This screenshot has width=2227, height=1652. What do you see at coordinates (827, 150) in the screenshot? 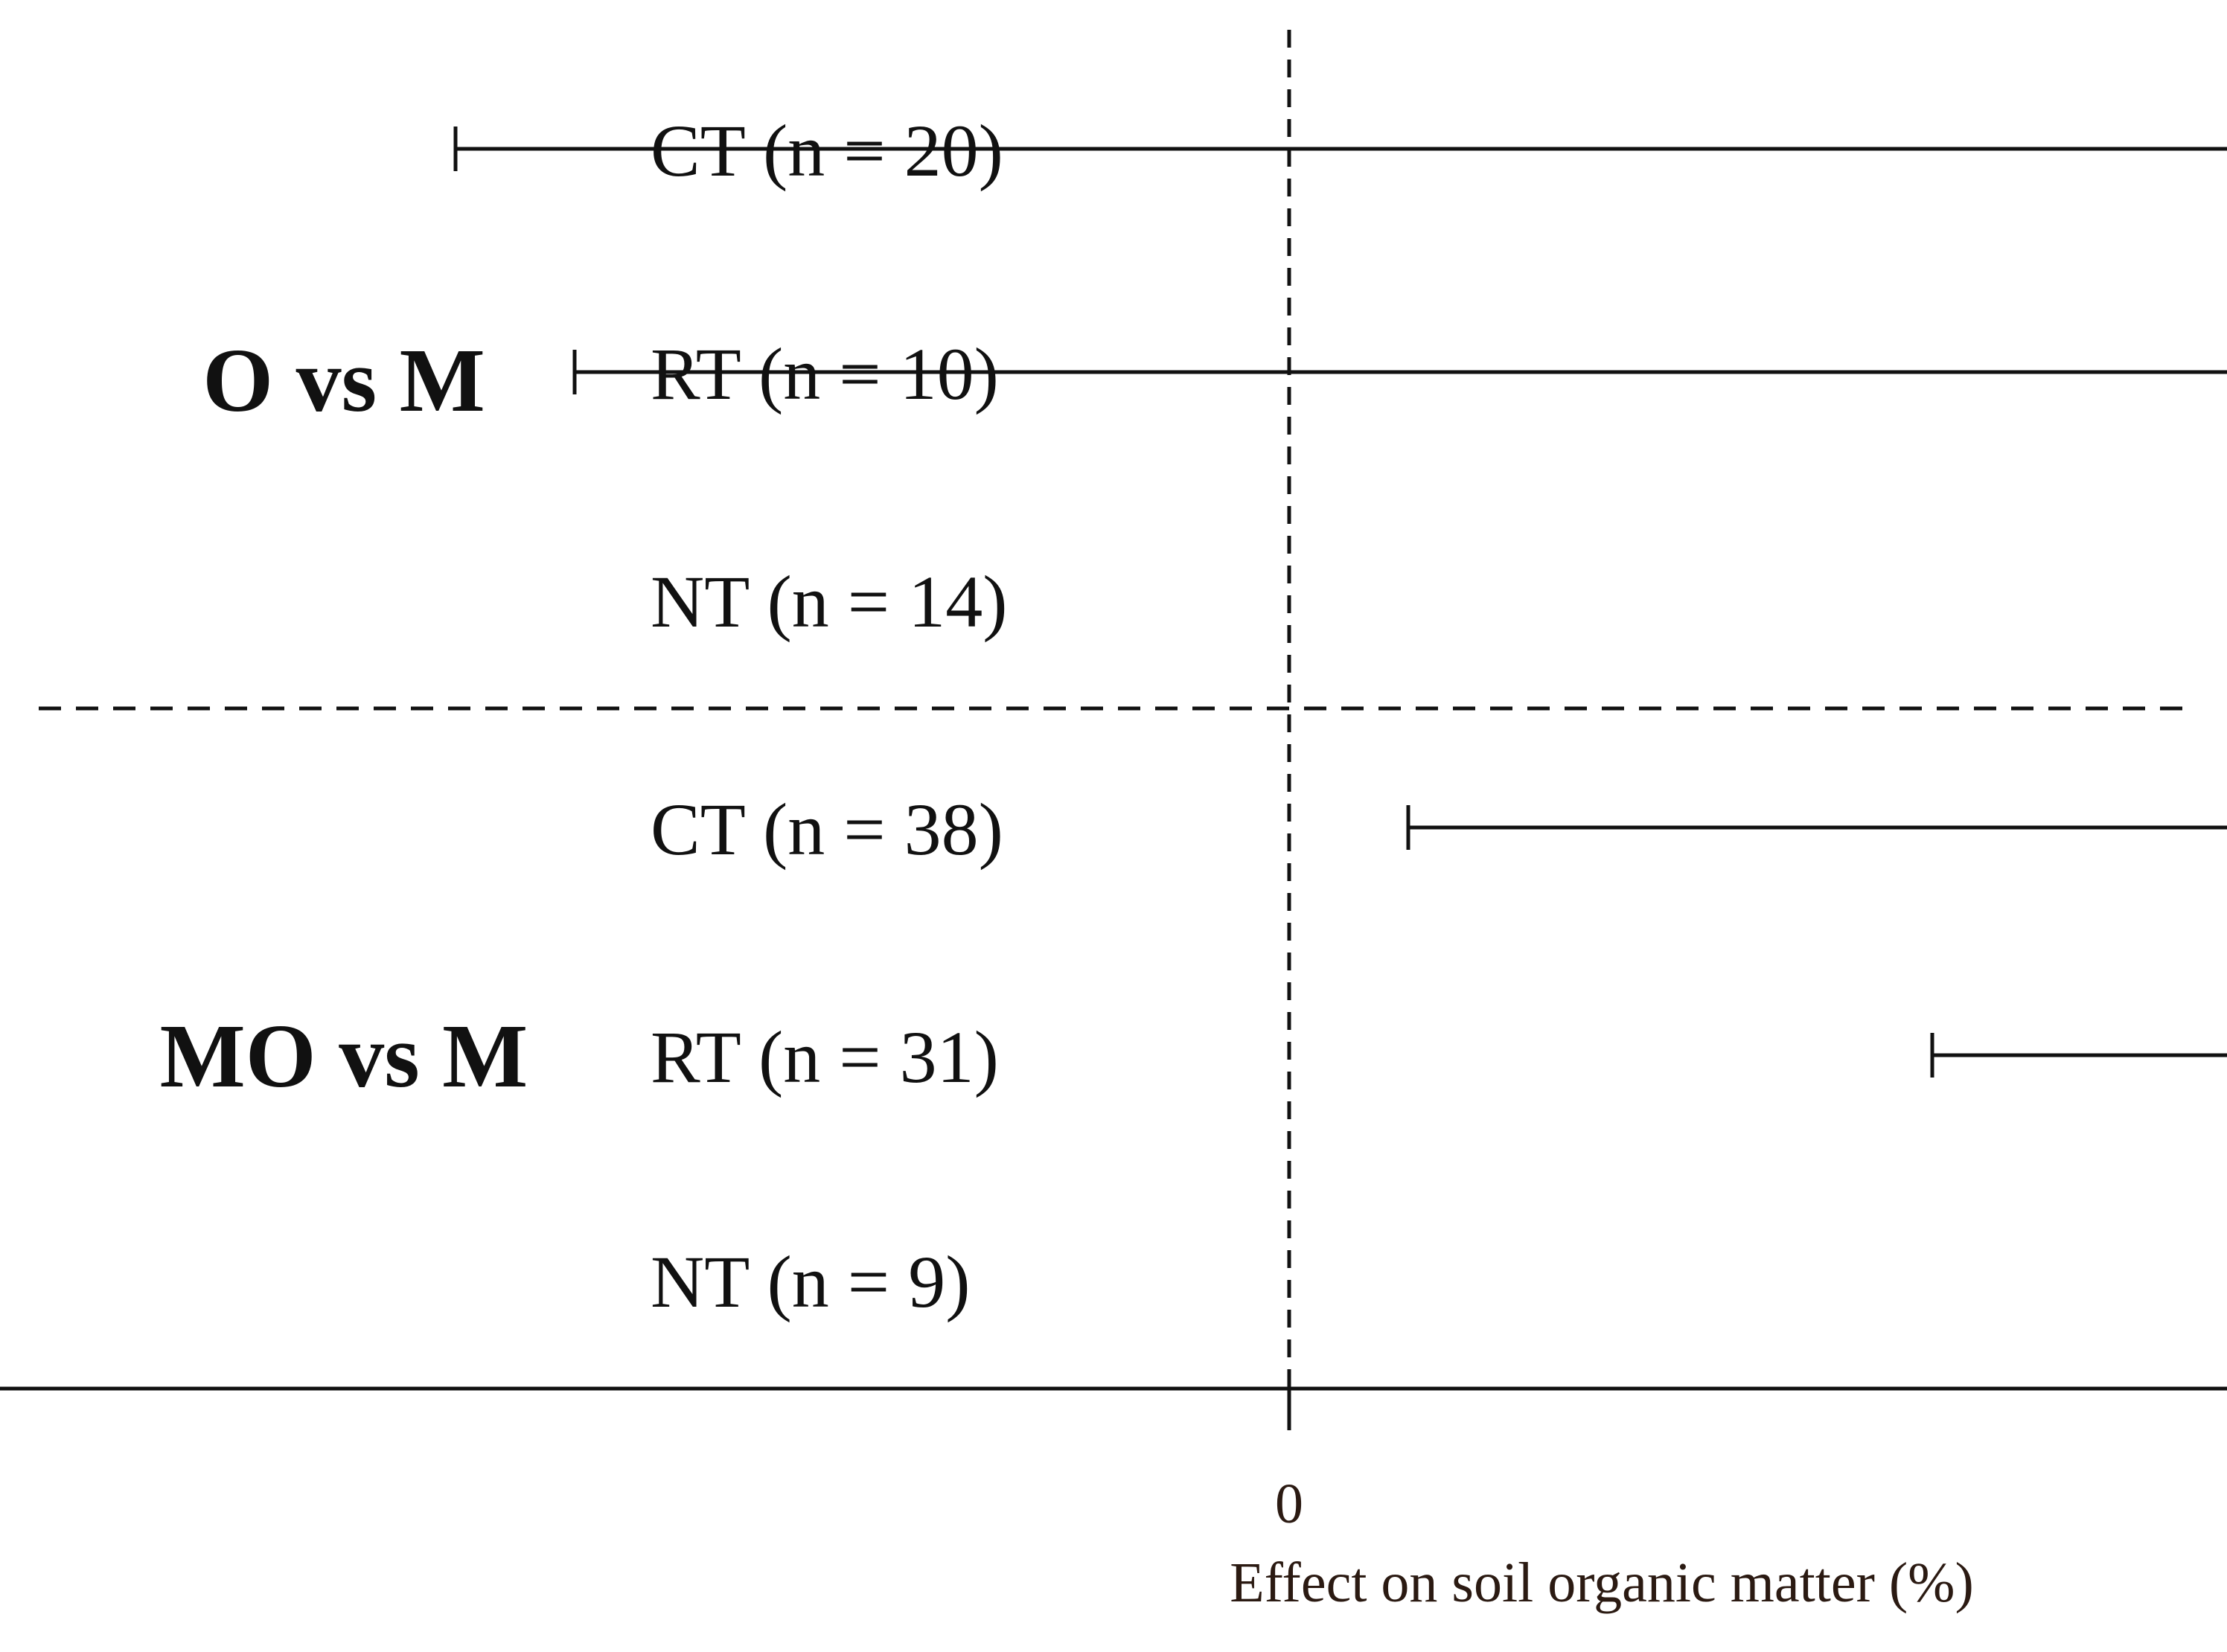
I see `row-label-g0-r0: CT (n = 20)` at bounding box center [827, 150].